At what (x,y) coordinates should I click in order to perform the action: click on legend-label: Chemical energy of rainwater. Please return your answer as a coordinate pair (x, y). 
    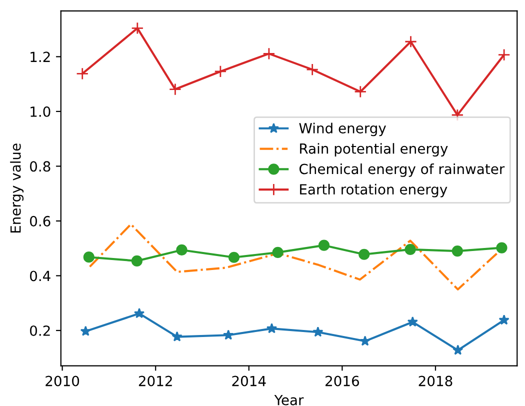
    Looking at the image, I should click on (402, 170).